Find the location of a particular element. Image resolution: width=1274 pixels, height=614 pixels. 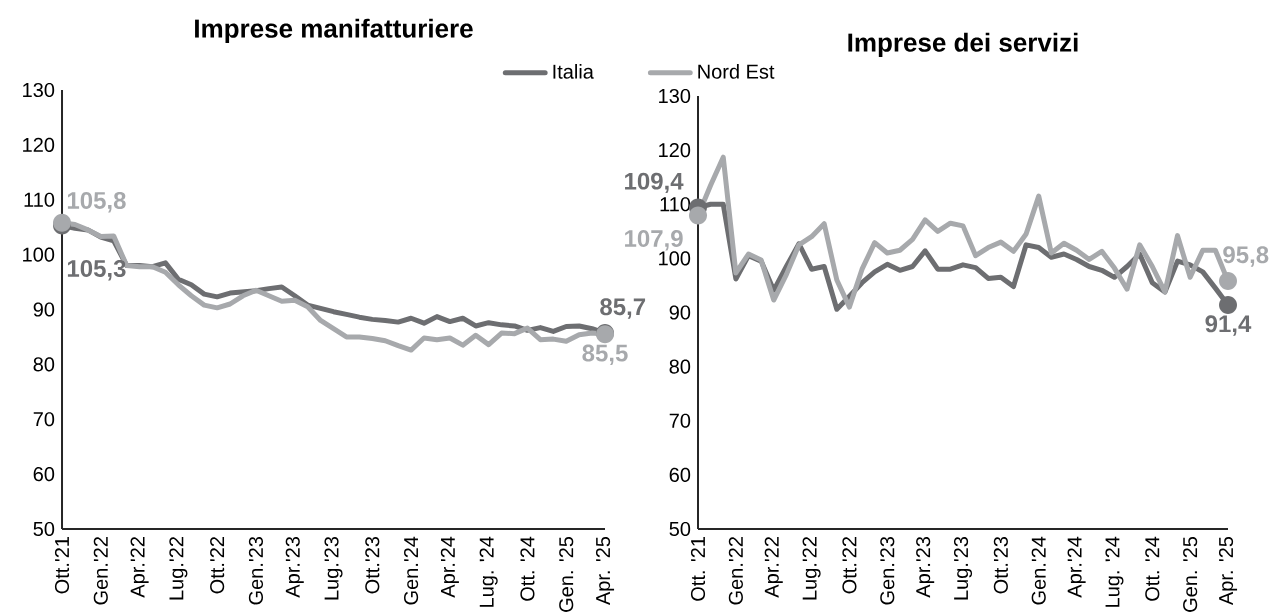

data-label: 105,8 is located at coordinates (96, 202).